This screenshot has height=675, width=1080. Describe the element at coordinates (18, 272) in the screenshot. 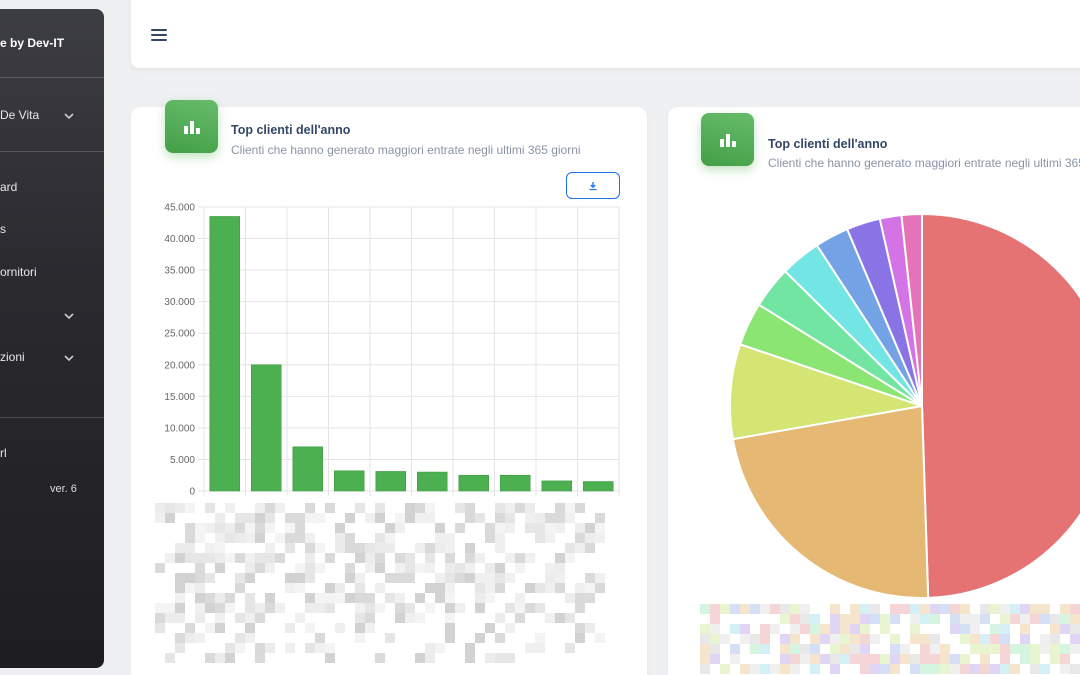

I see `sidebar-item-suppliers: ornitori` at that location.